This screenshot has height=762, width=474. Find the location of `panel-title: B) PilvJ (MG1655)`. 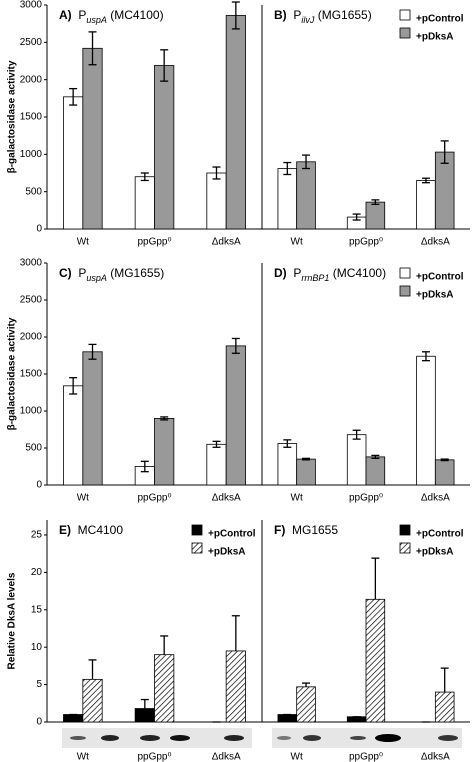

panel-title: B) PilvJ (MG1655) is located at coordinates (323, 16).